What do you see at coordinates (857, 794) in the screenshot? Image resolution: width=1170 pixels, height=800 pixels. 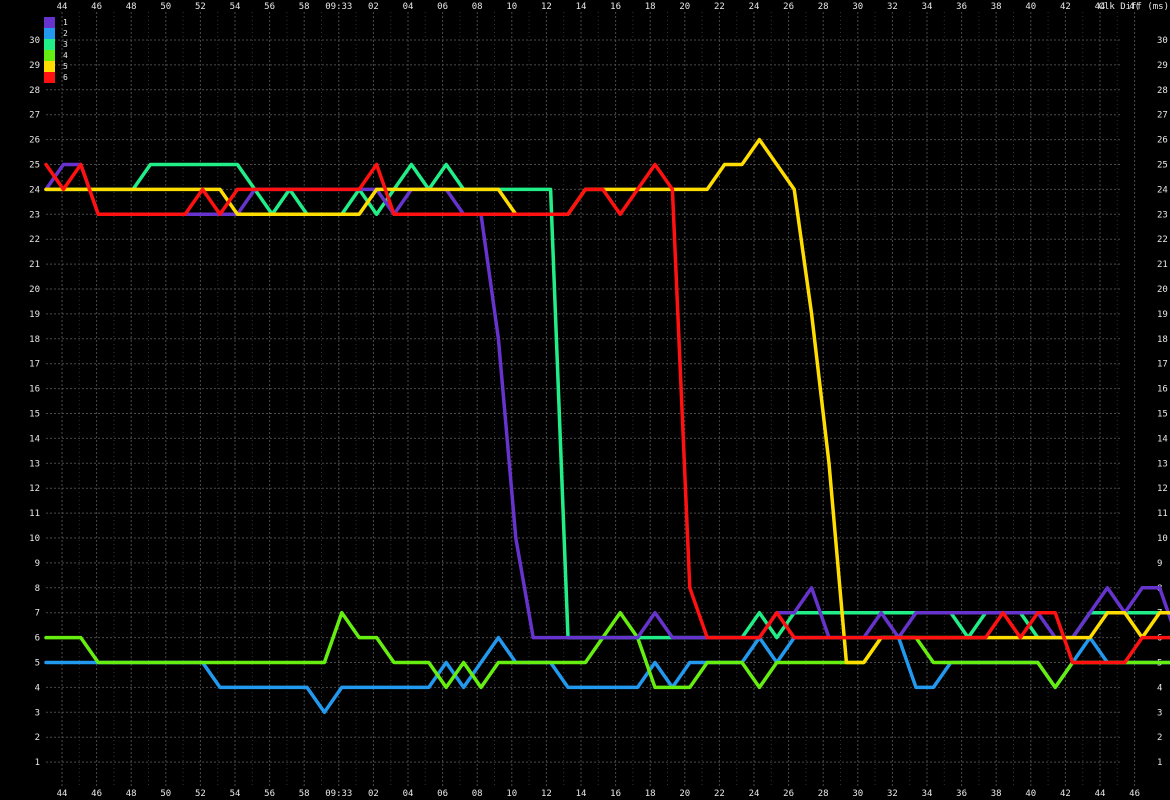 I see `x-tick-label-bottom: 30` at bounding box center [857, 794].